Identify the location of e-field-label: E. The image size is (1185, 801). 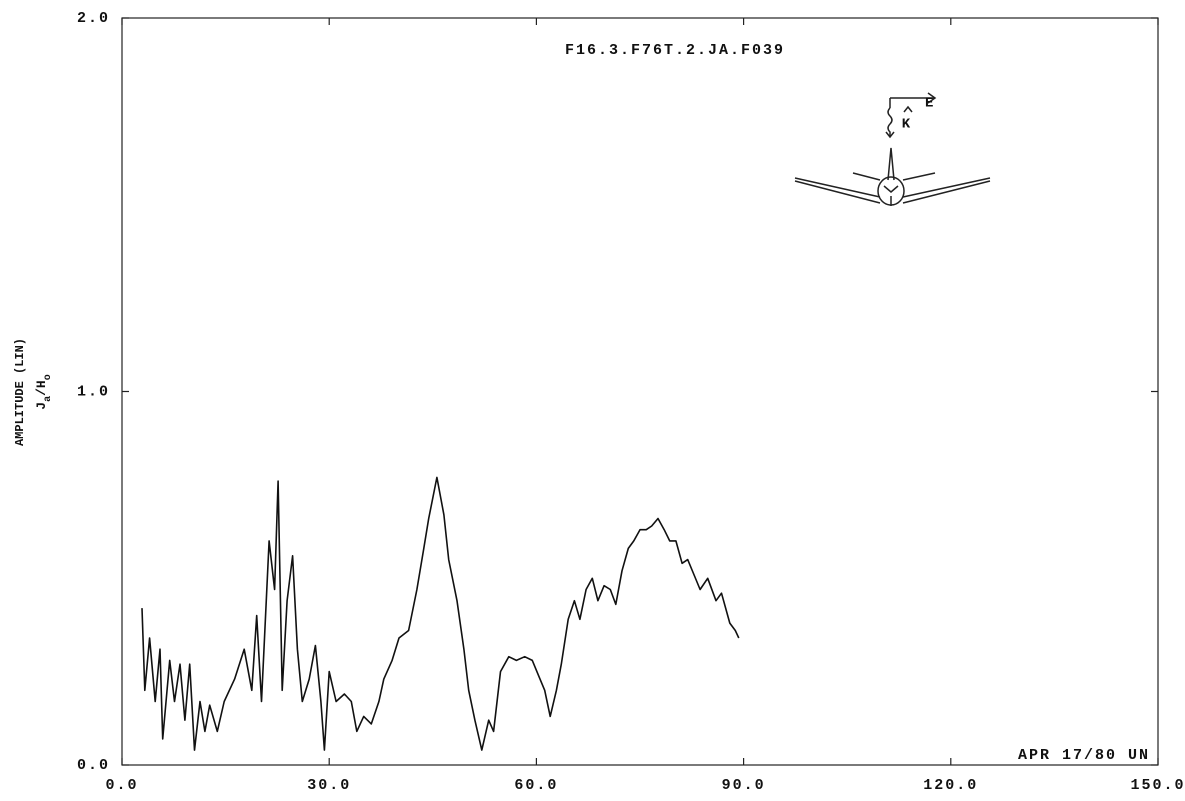
(930, 104).